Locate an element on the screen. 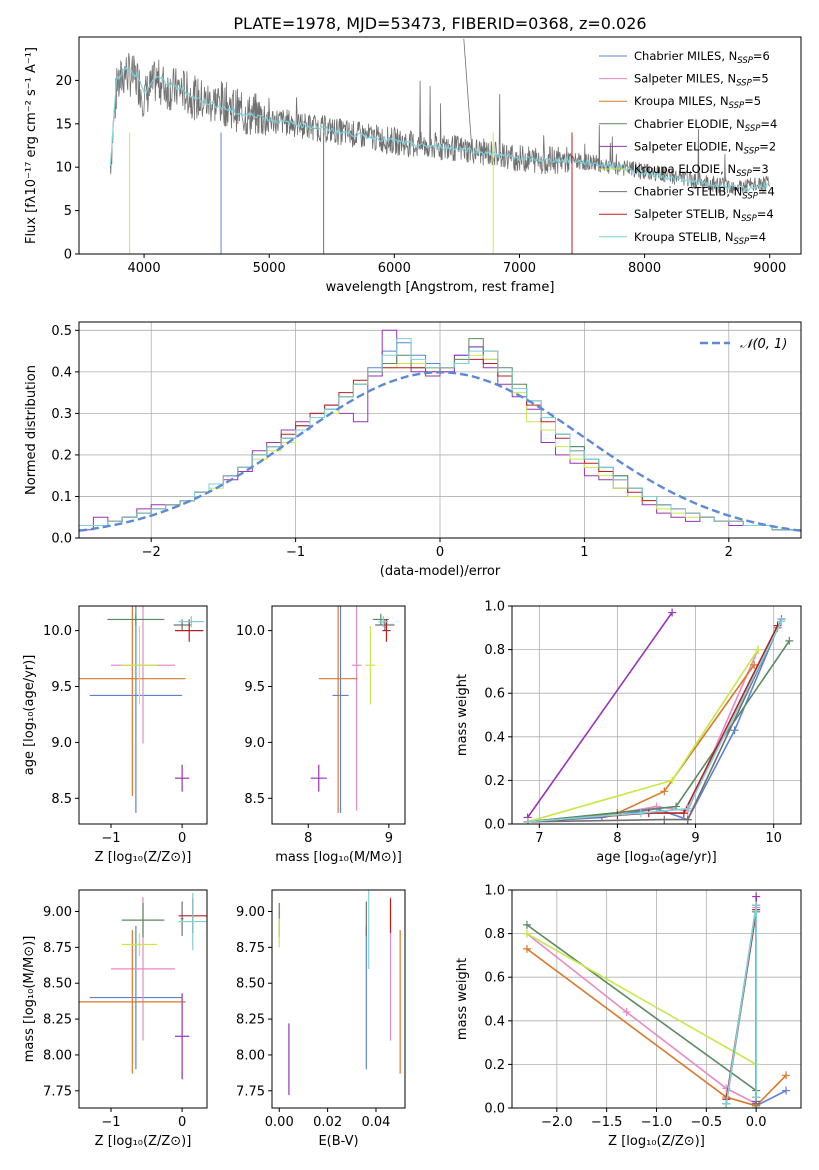 Image resolution: width=819 pixels, height=1170 pixels. x-tick-label: −2 is located at coordinates (151, 552).